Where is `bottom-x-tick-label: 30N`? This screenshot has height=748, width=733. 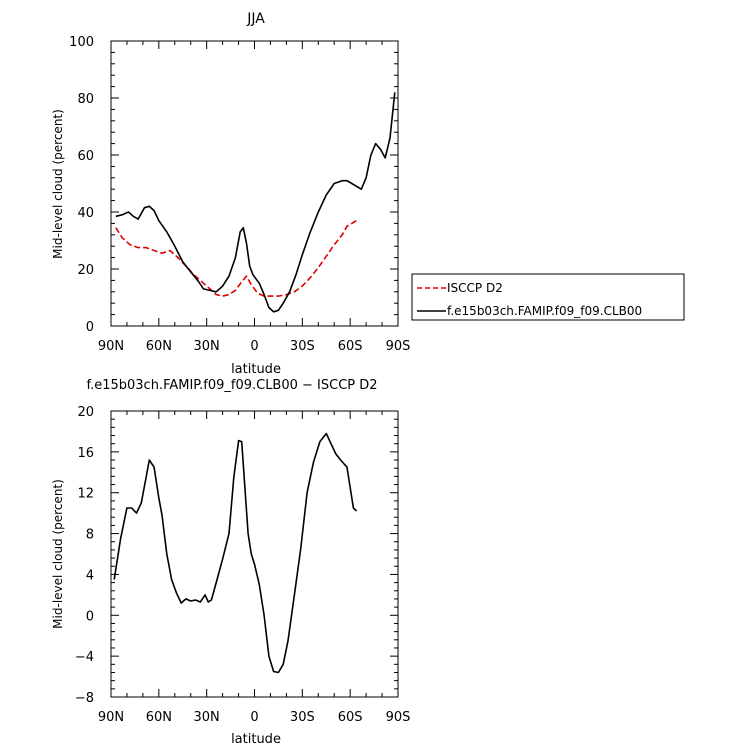 bottom-x-tick-label: 30N is located at coordinates (207, 717).